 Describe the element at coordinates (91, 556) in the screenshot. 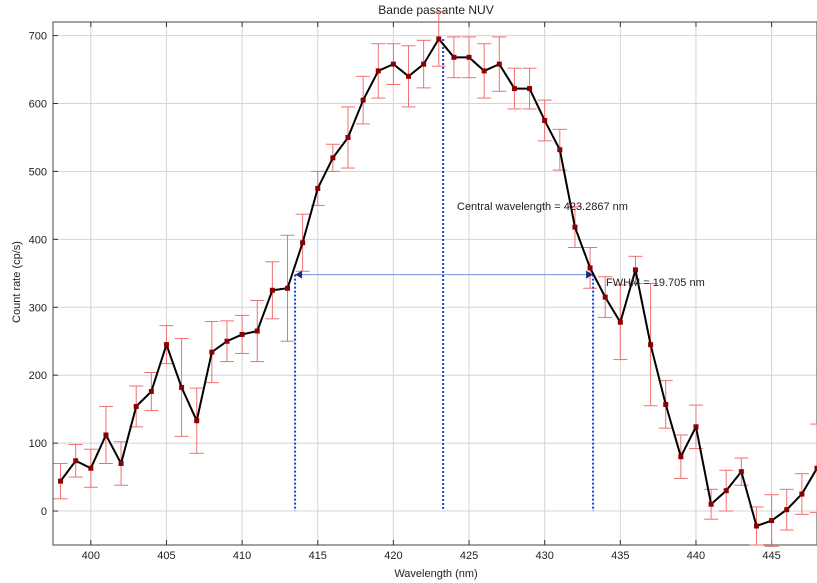

I see `x-tick-label: 400` at that location.